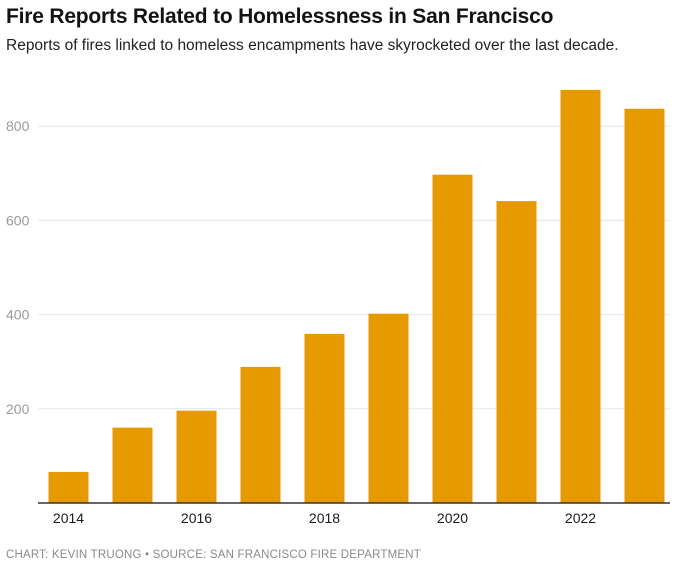 The width and height of the screenshot is (680, 569). Describe the element at coordinates (196, 518) in the screenshot. I see `x-tick-label-2016: 2016` at that location.